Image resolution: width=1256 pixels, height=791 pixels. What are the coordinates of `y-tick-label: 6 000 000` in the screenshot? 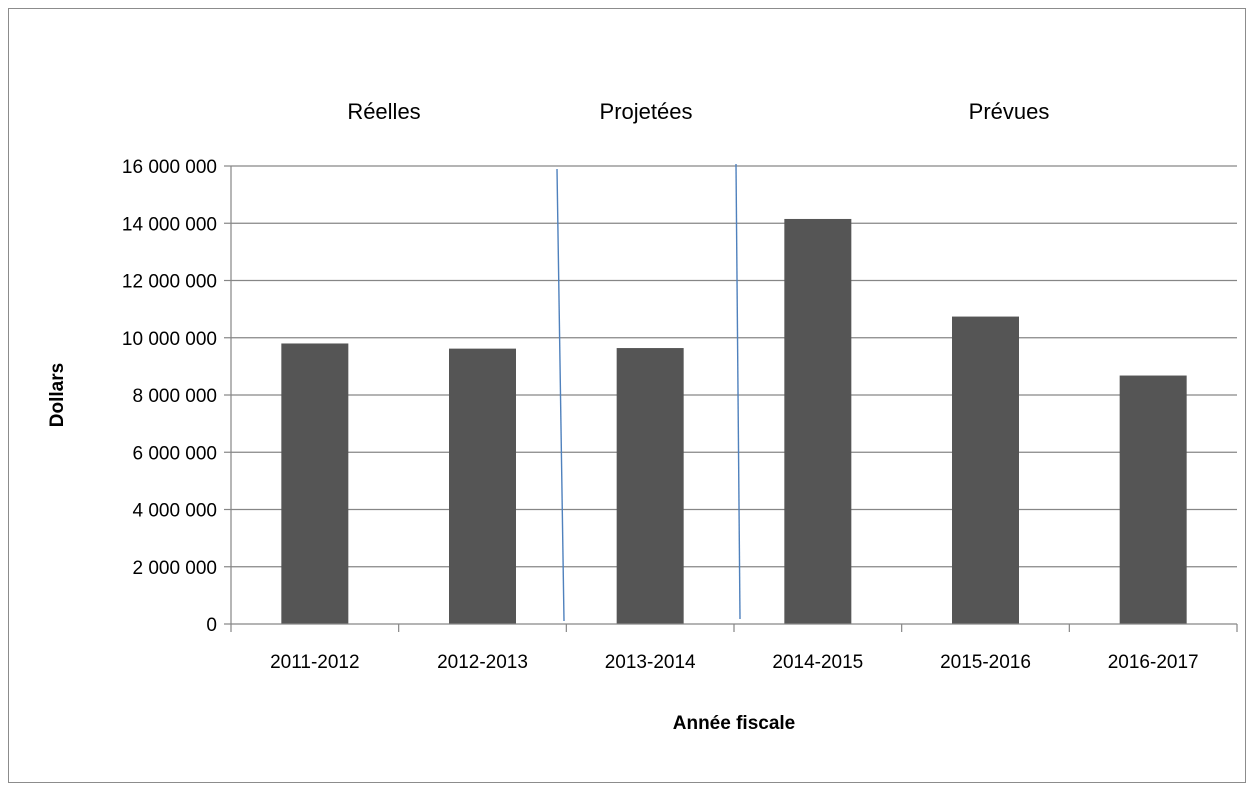 It's located at (174, 453).